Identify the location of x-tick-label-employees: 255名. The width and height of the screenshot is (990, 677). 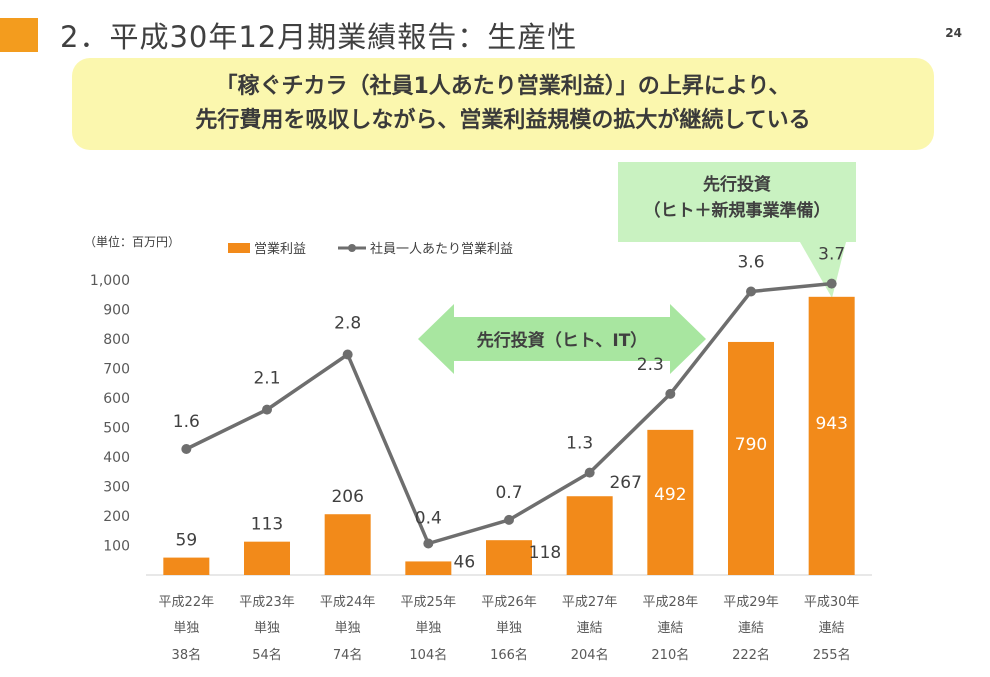
(832, 655).